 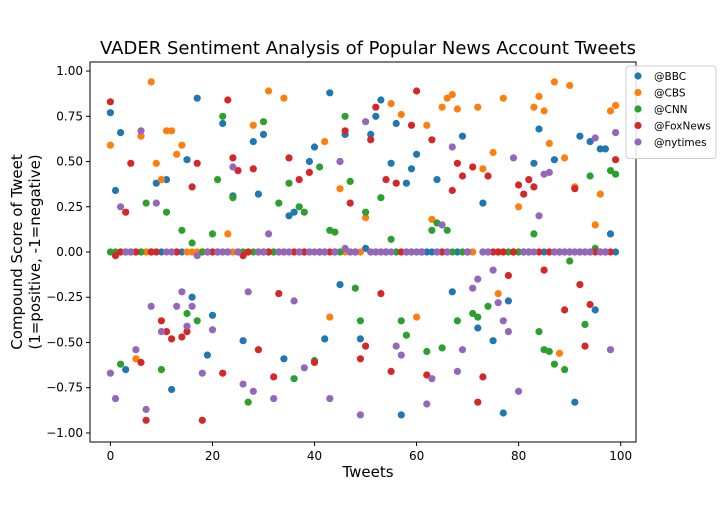 What do you see at coordinates (416, 456) in the screenshot?
I see `x-tick-label: 60` at bounding box center [416, 456].